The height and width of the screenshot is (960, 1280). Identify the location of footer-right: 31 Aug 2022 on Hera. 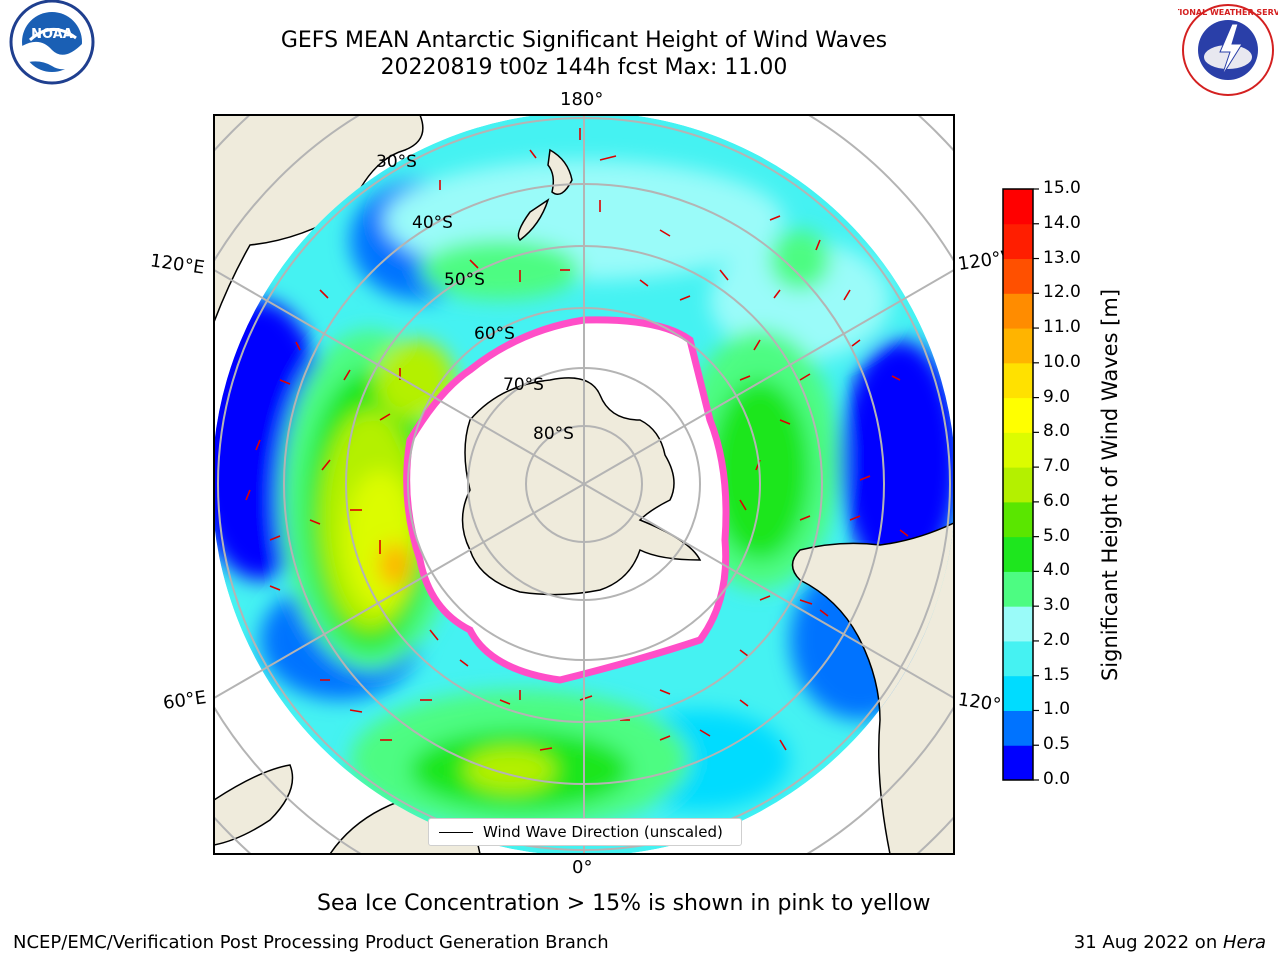
(1170, 942).